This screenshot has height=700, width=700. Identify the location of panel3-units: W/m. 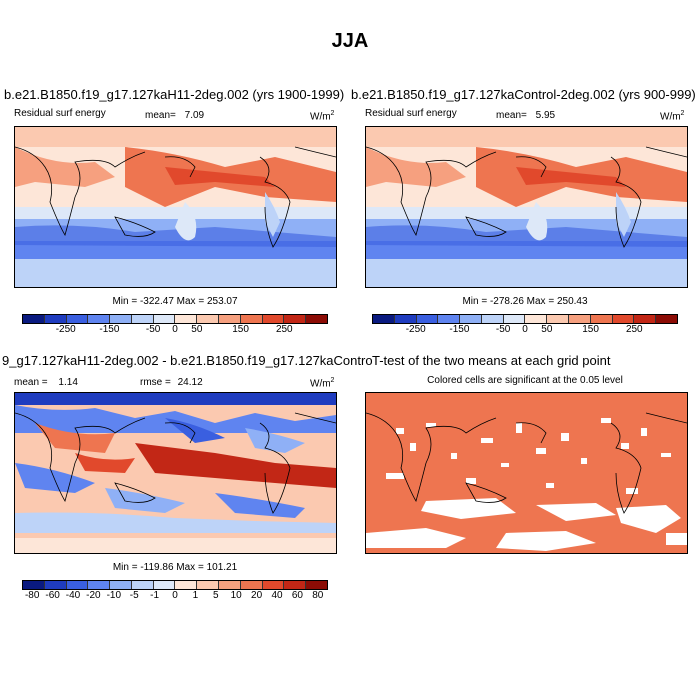
(320, 384).